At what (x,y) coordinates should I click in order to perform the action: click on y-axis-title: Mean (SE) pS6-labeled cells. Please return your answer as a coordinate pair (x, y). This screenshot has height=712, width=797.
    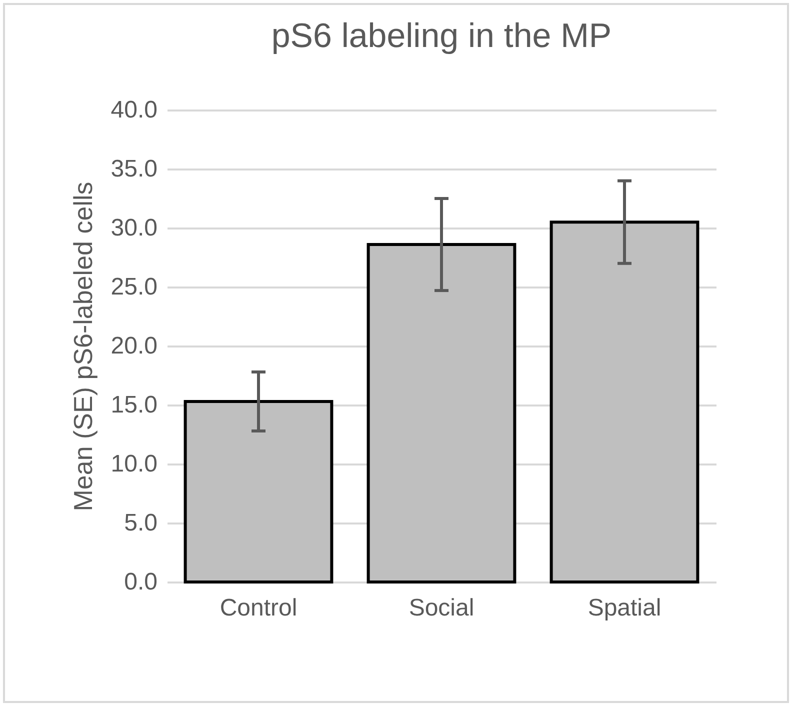
    Looking at the image, I should click on (83, 347).